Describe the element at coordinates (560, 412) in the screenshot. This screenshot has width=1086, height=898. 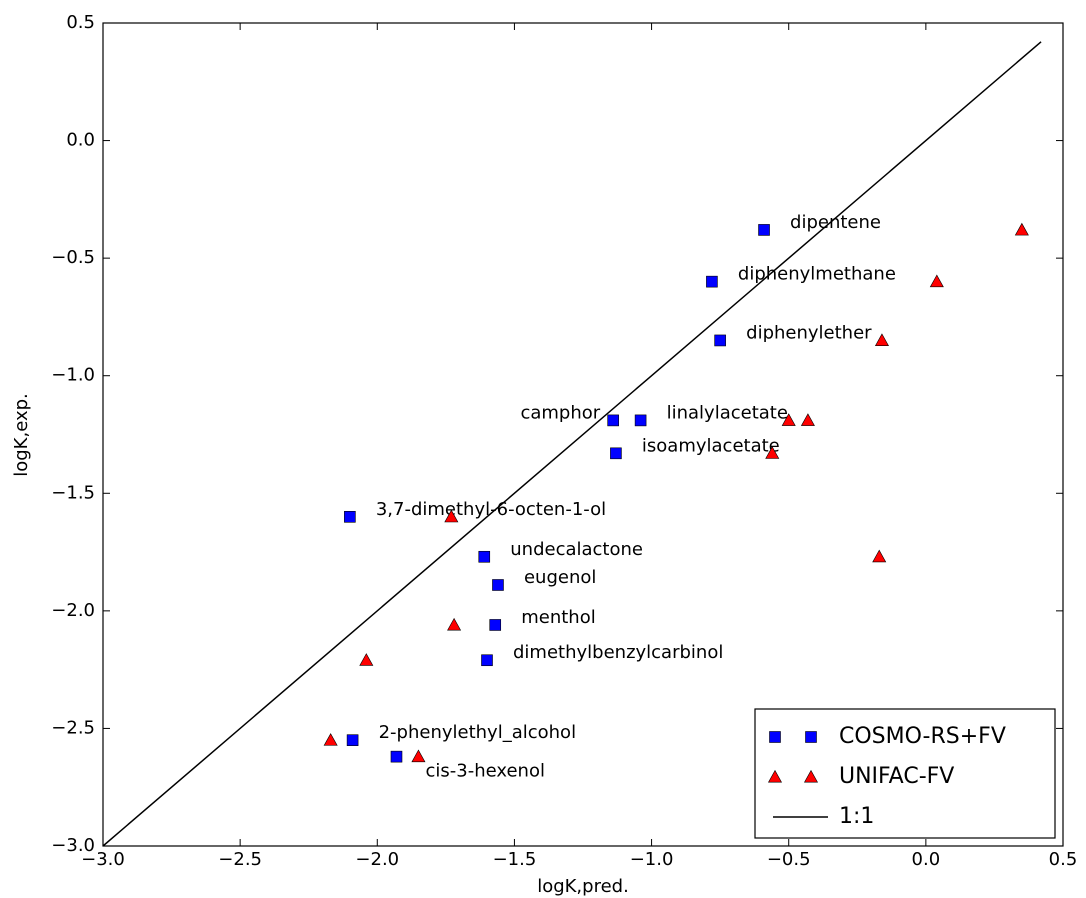
I see `point-label: camphor` at that location.